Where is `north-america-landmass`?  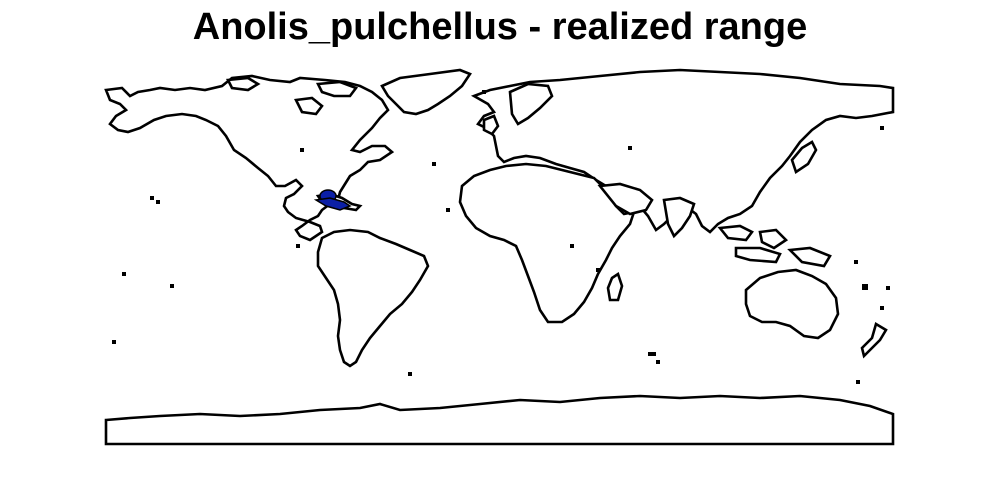
north-america-landmass is located at coordinates (249, 158).